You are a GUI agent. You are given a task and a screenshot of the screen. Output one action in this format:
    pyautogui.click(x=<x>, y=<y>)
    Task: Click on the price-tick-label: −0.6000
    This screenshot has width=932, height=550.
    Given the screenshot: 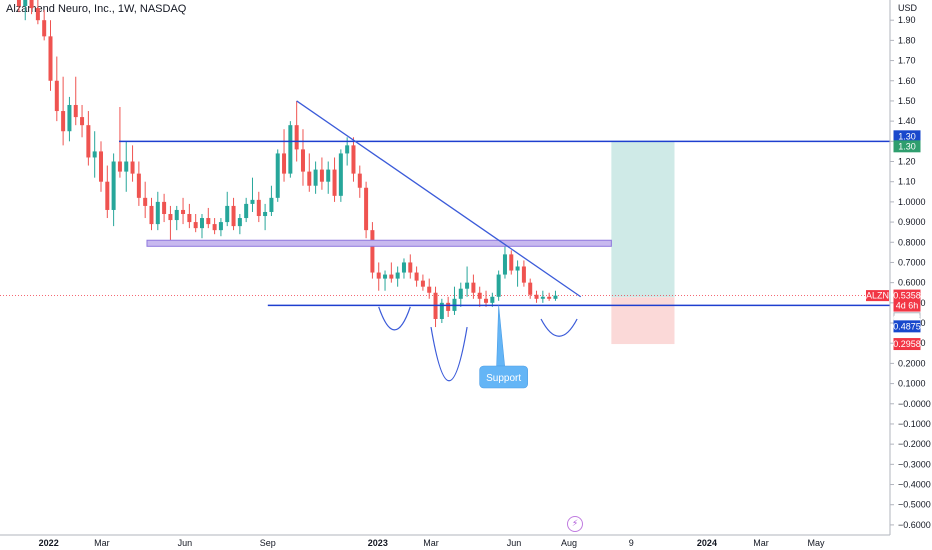 What is the action you would take?
    pyautogui.click(x=914, y=525)
    